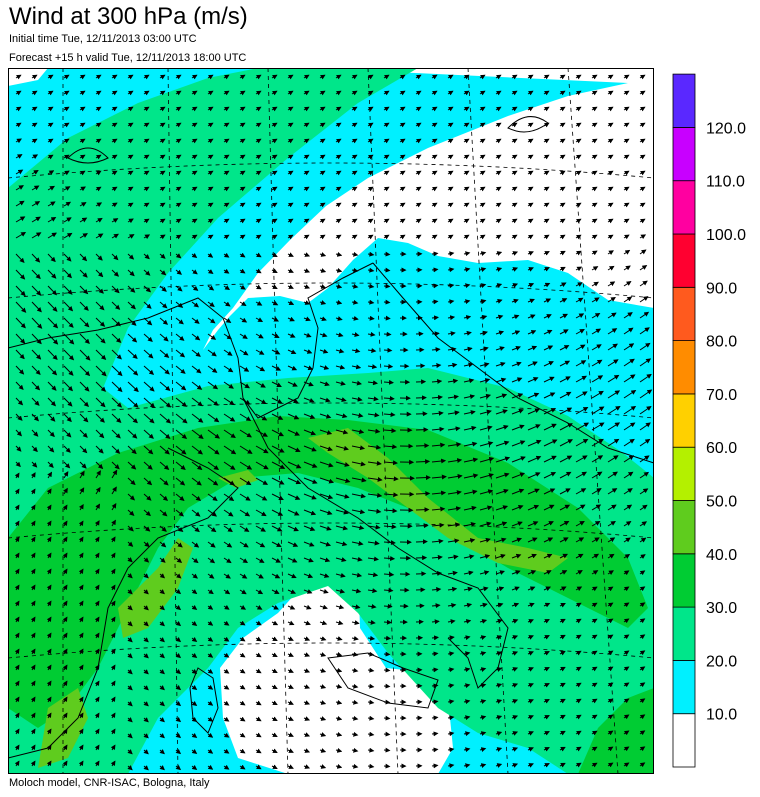 Image resolution: width=760 pixels, height=797 pixels. What do you see at coordinates (721, 395) in the screenshot?
I see `legend-label: 70.0` at bounding box center [721, 395].